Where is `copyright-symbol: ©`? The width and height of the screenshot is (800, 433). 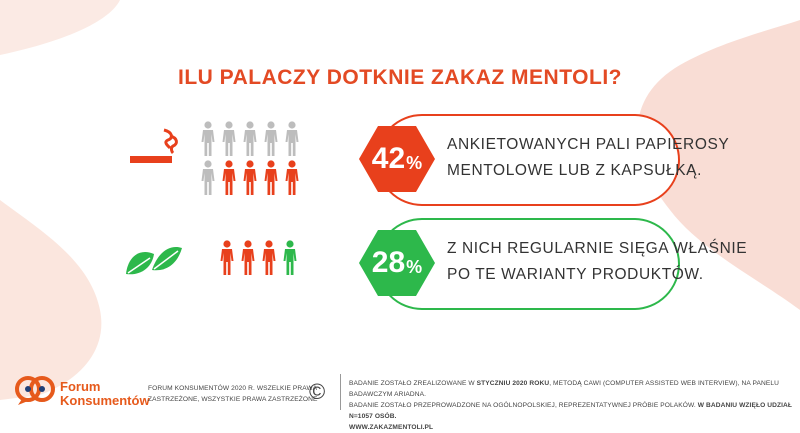 copyright-symbol: © is located at coordinates (317, 391).